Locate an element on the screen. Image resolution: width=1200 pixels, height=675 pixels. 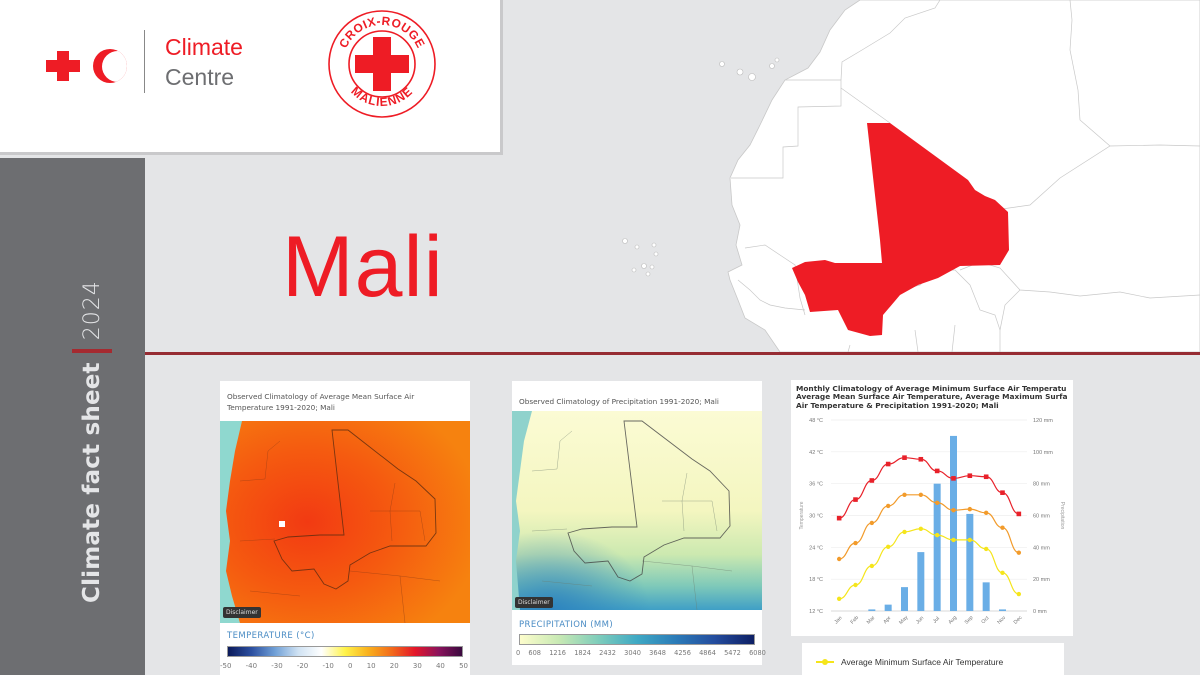
svg-text: 0 mm is located at coordinates (1040, 612).